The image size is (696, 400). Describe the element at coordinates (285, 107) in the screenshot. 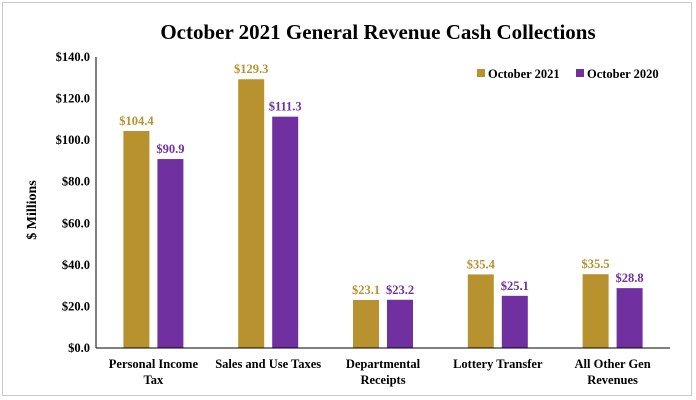

I see `data-label: $111.3` at that location.